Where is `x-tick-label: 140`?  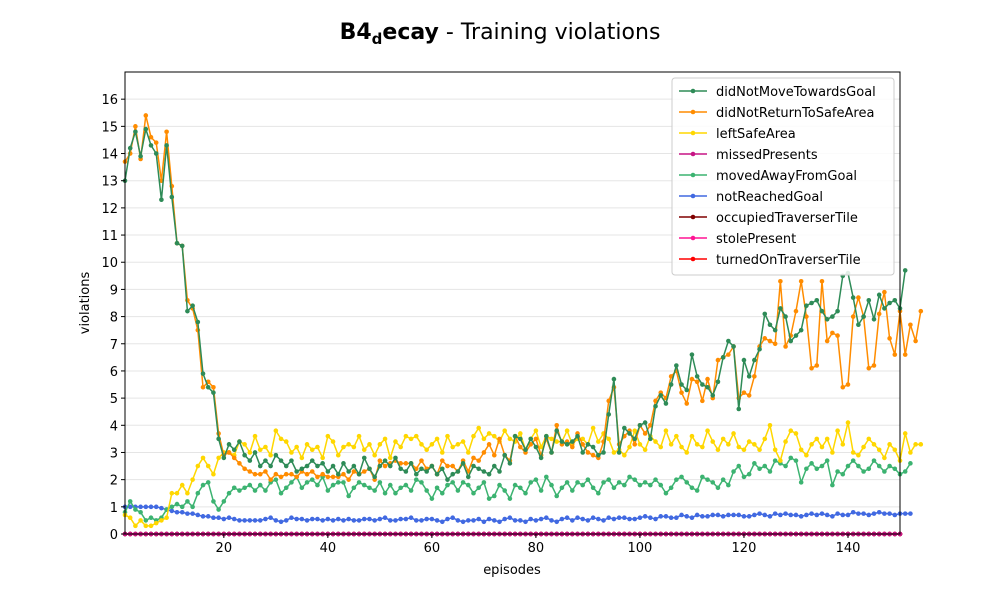
x-tick-label: 140 is located at coordinates (848, 548).